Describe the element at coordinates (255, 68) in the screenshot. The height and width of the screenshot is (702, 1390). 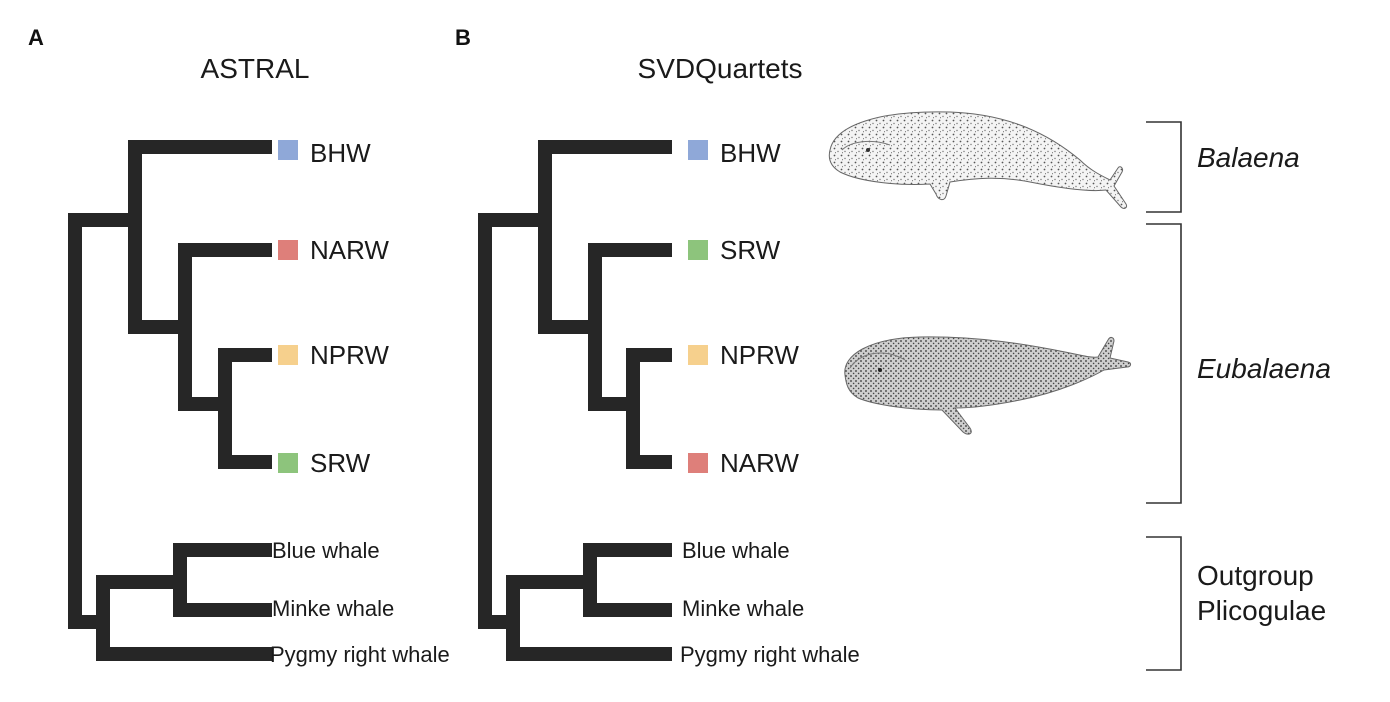
I see `panel-a-title: ASTRAL` at that location.